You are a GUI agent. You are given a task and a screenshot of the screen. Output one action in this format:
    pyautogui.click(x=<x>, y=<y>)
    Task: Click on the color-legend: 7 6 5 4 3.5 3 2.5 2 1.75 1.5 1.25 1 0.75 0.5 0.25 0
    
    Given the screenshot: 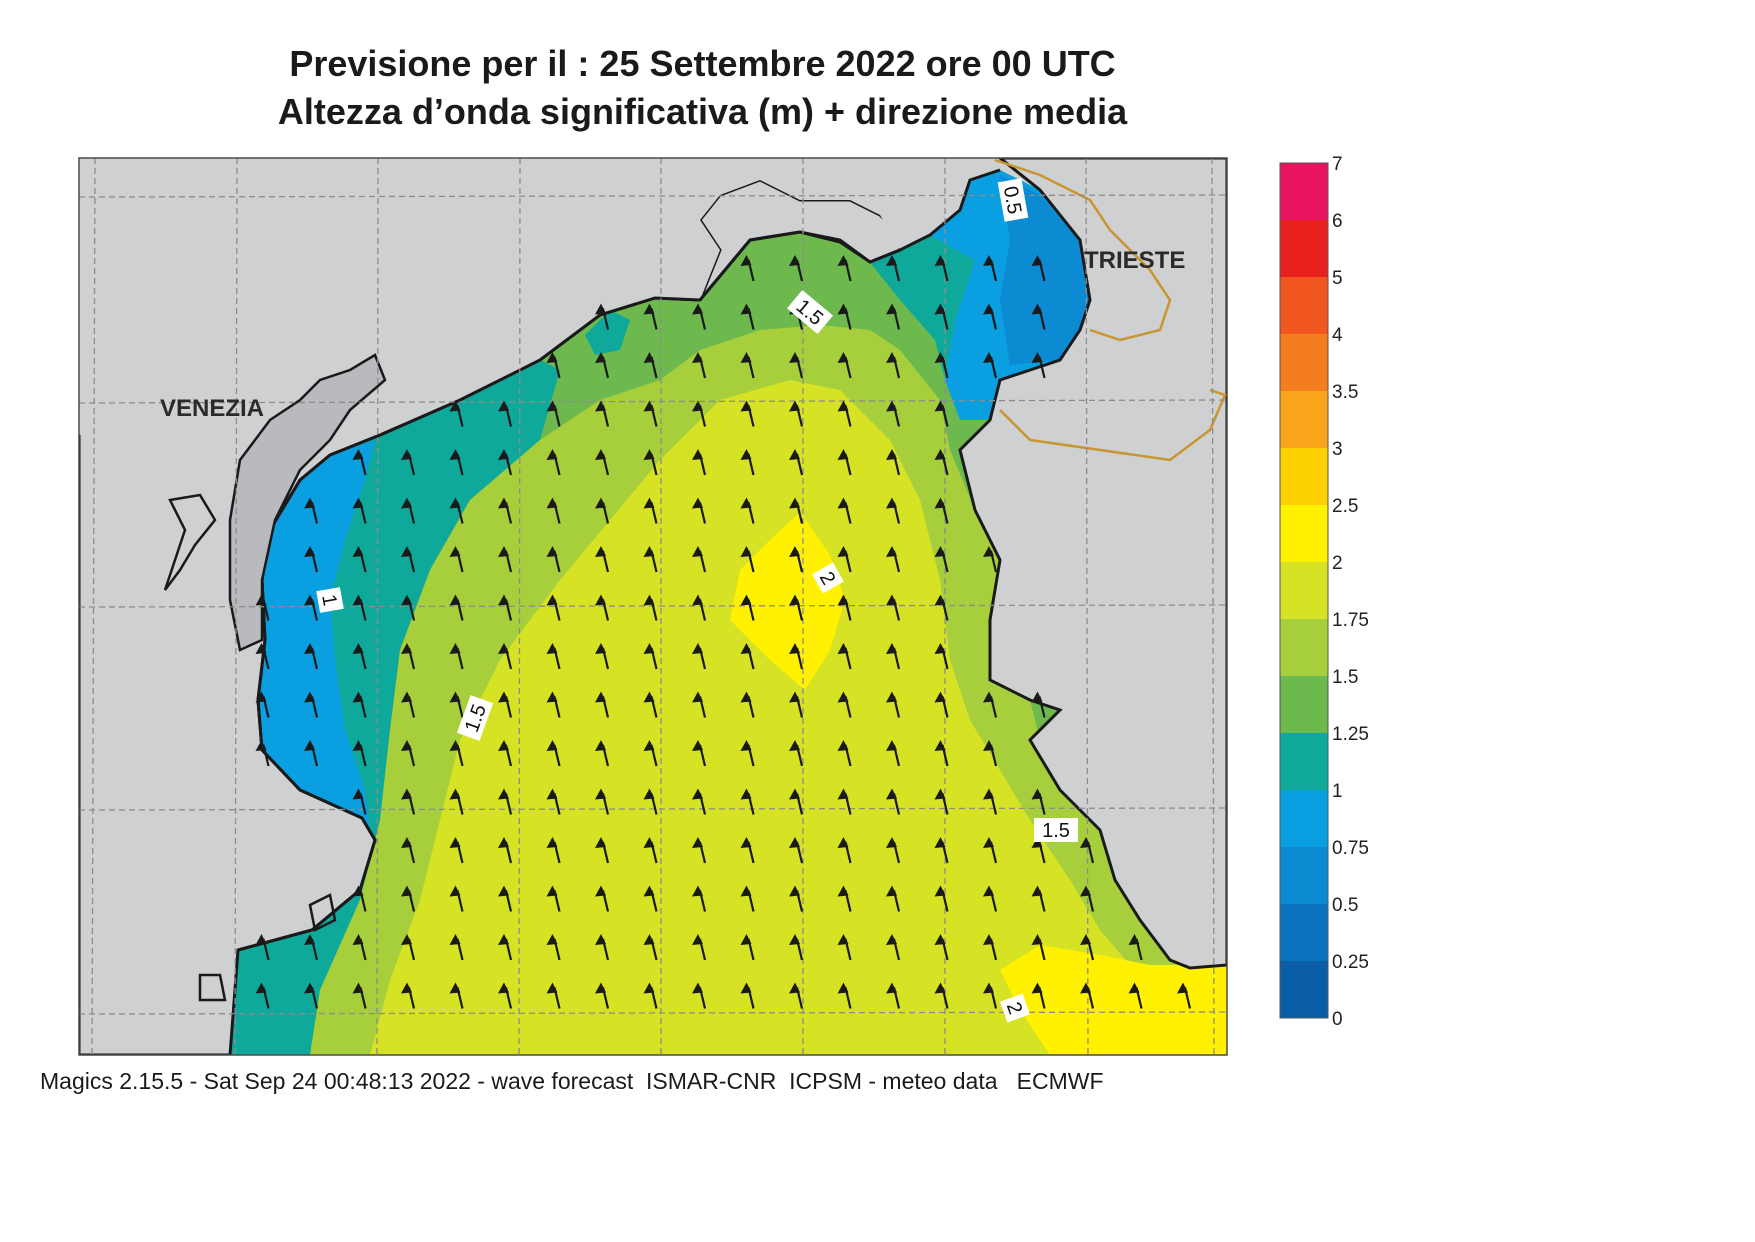 What is the action you would take?
    pyautogui.click(x=1324, y=592)
    